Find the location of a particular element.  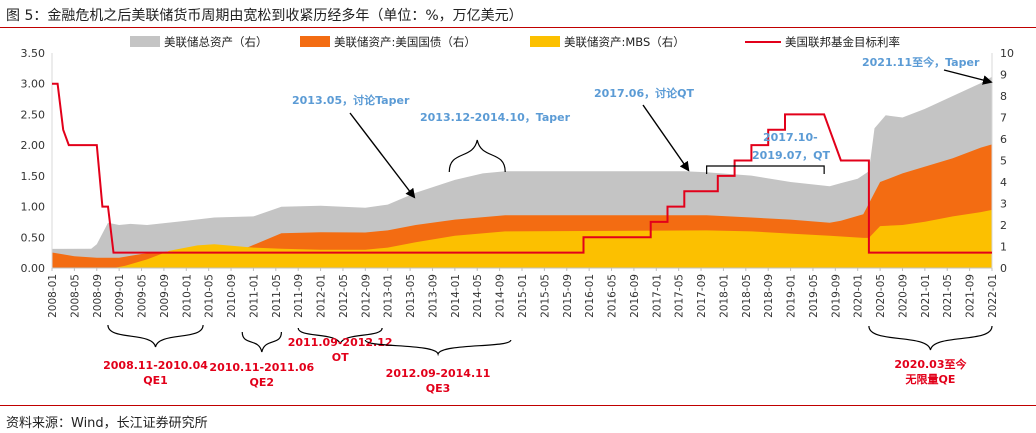

x-tick-label: 2019-05 is located at coordinates (814, 296).